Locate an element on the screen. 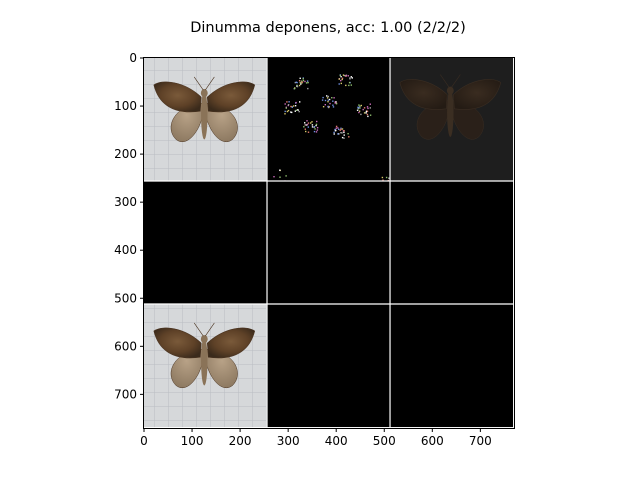 Image resolution: width=640 pixels, height=480 pixels. x-tick-label: 200 is located at coordinates (240, 441).